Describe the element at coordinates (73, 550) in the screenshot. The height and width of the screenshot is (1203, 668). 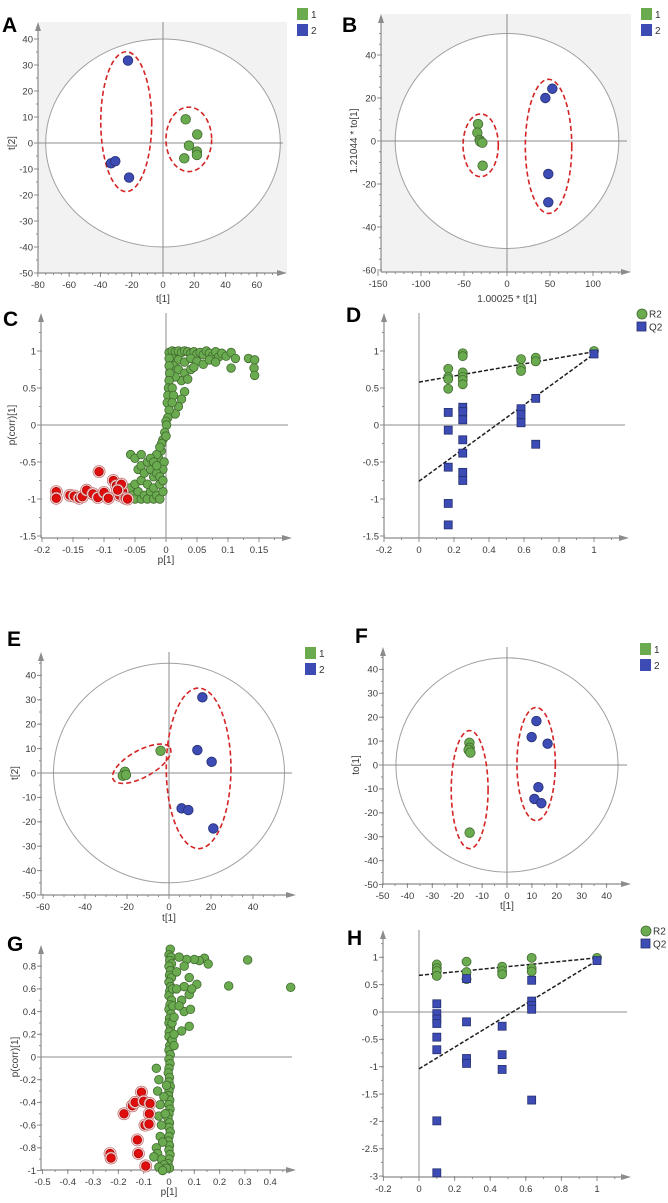
I see `x-tick-label: -0.15` at that location.